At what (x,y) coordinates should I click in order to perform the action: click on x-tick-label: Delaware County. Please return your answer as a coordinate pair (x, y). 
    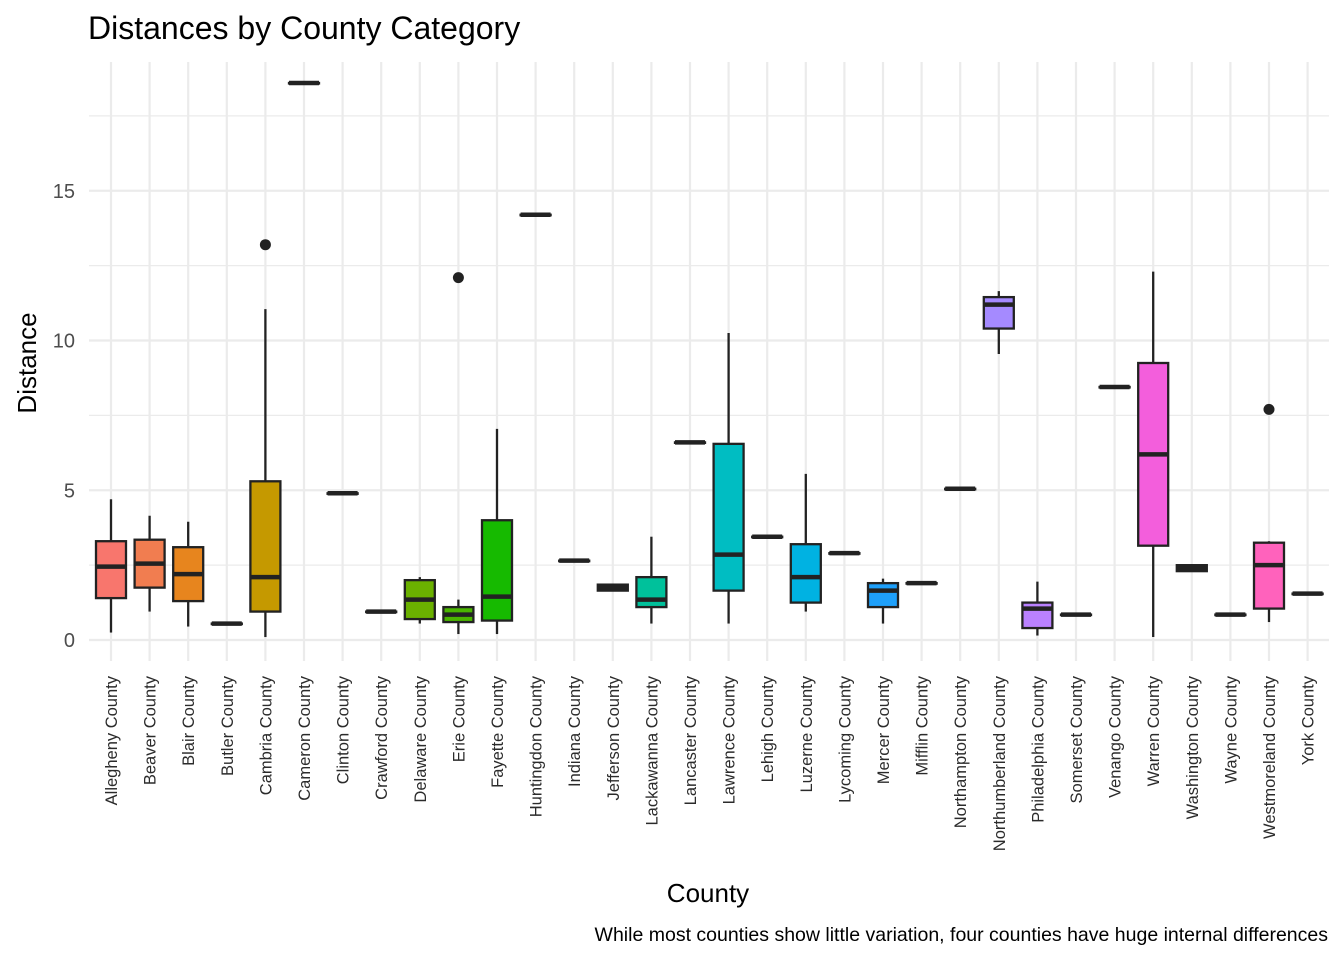
    Looking at the image, I should click on (421, 738).